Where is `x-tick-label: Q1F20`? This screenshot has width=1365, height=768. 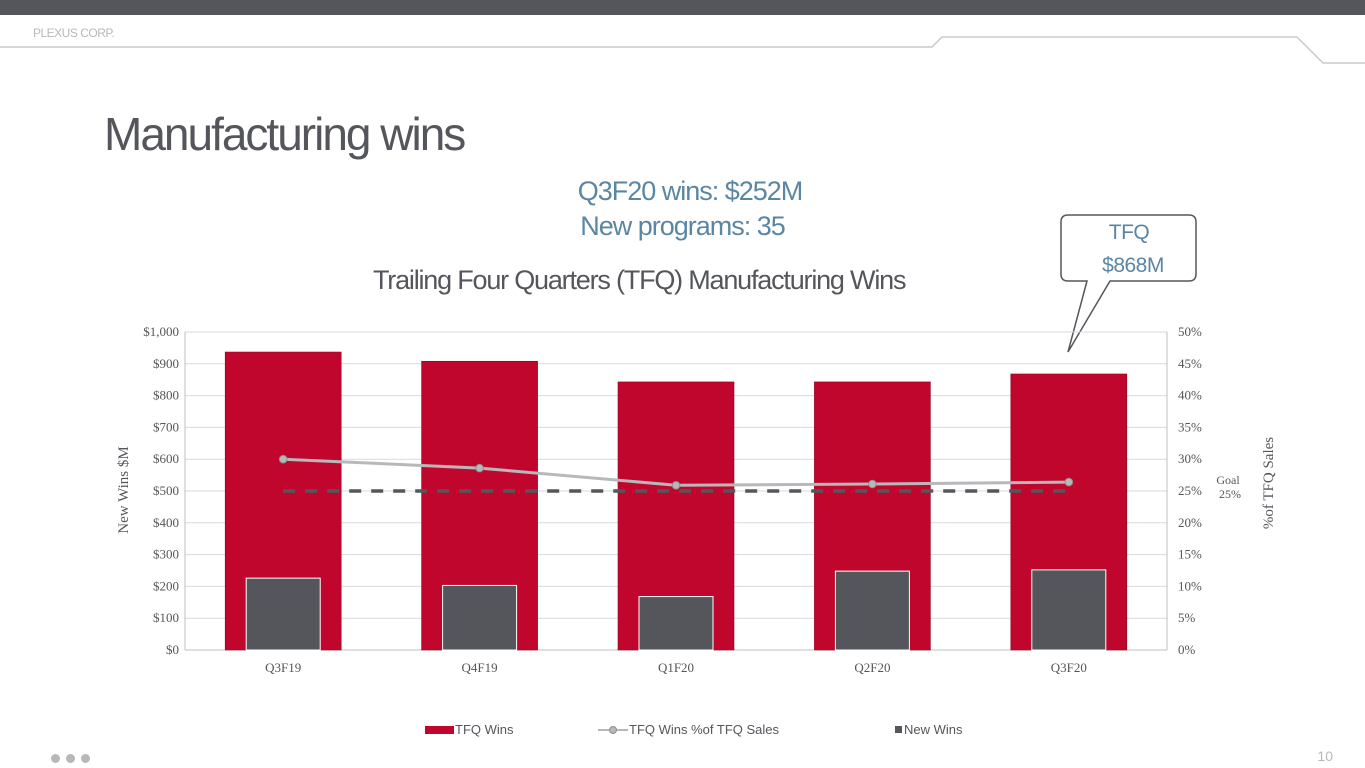 x-tick-label: Q1F20 is located at coordinates (676, 667).